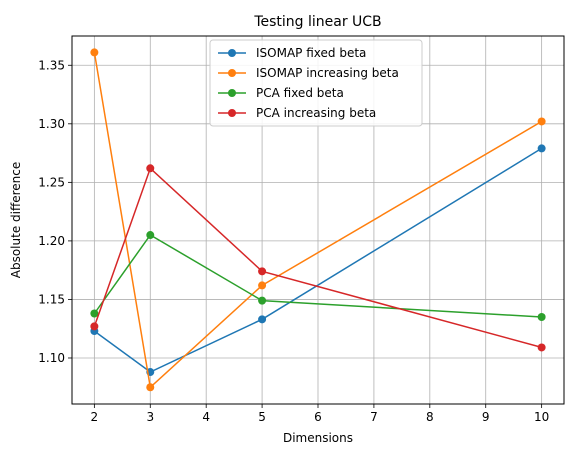  What do you see at coordinates (51, 182) in the screenshot?
I see `y-tick-label: 1.25` at bounding box center [51, 182].